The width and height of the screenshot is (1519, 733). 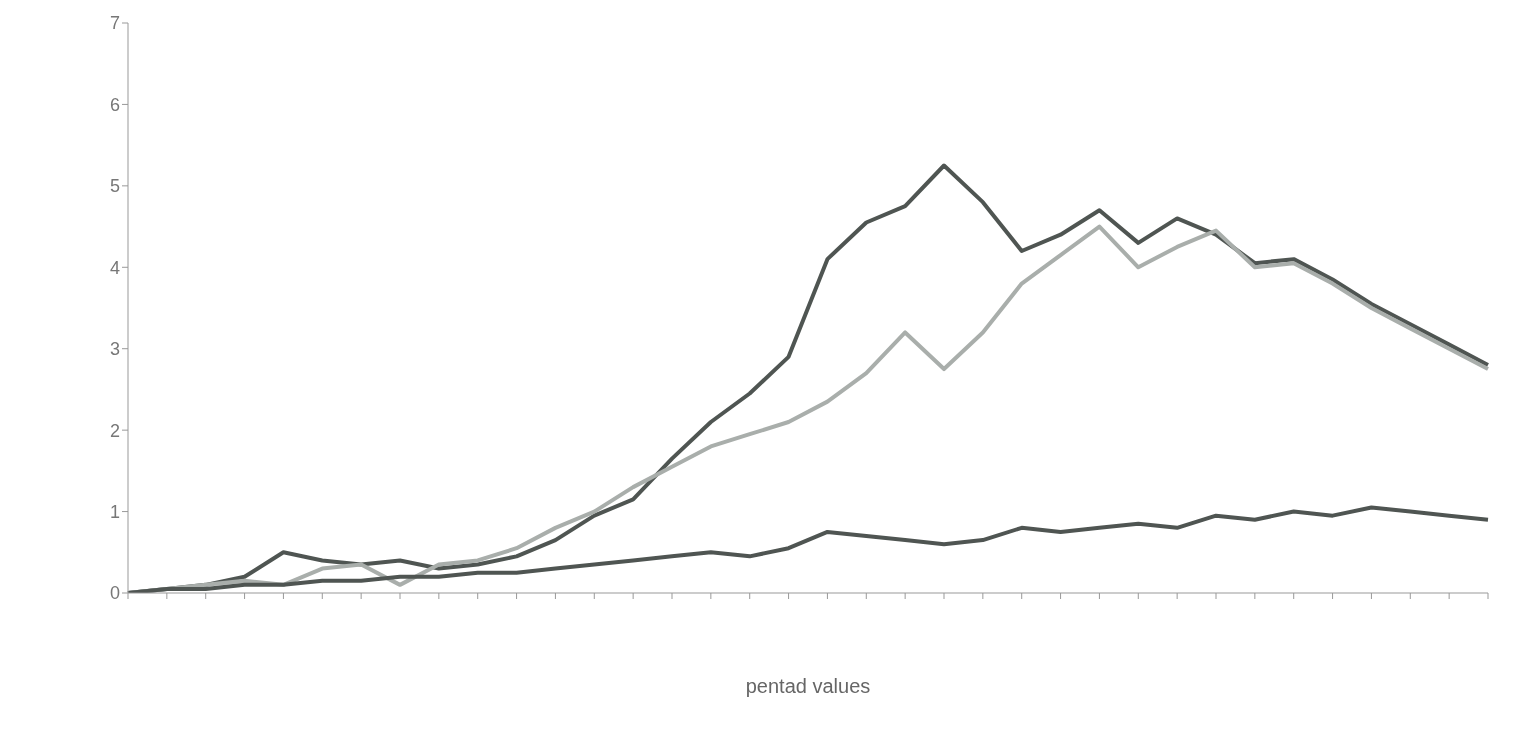 I want to click on y-tick-label: 3, so click(x=114, y=349).